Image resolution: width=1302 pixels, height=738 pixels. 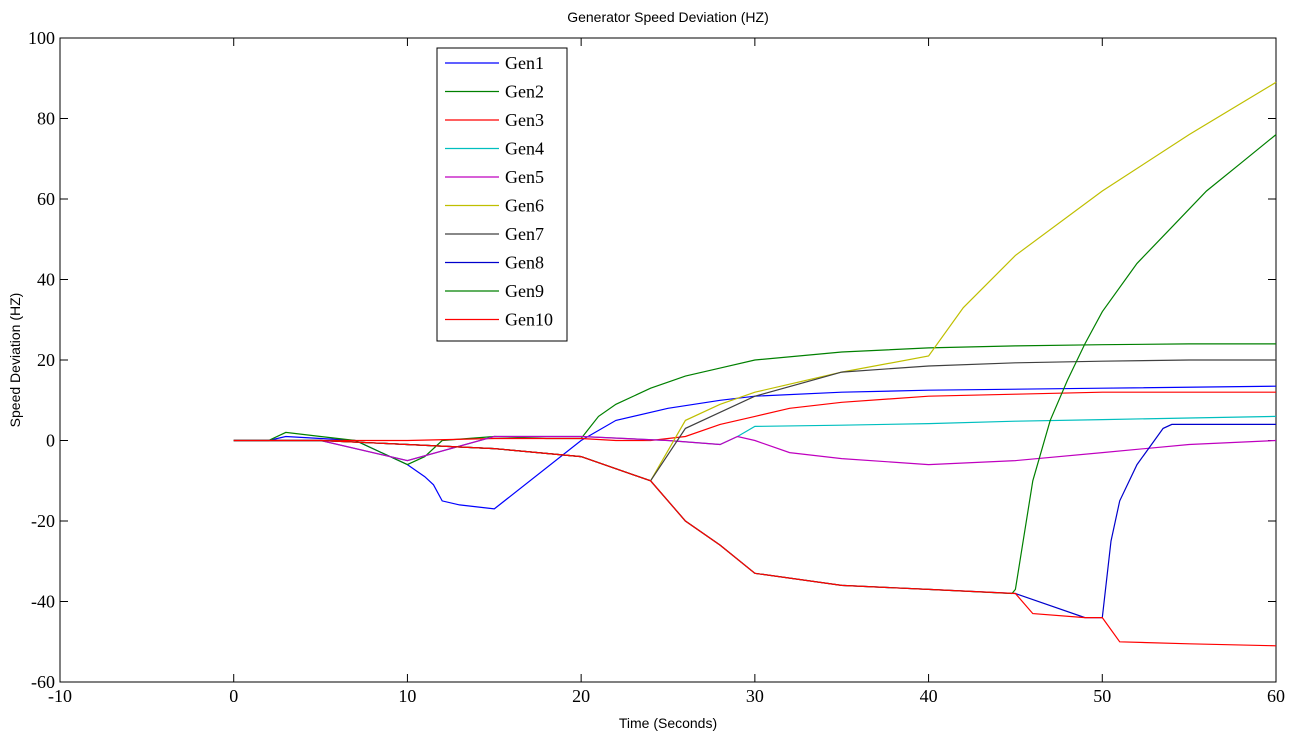 I want to click on x-tick-label: 10, so click(x=407, y=696).